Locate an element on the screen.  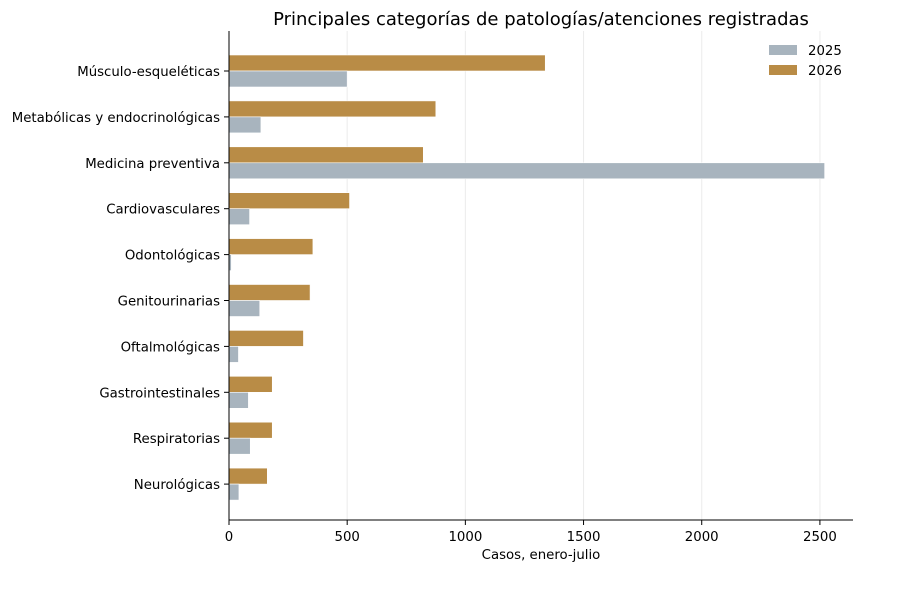
x-tick-label: 500 is located at coordinates (346, 537).